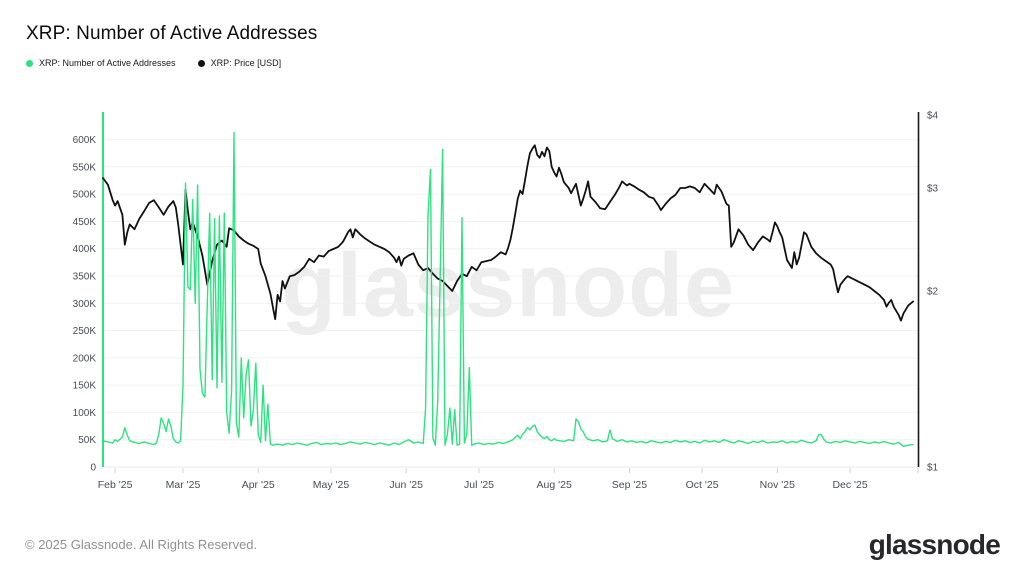  What do you see at coordinates (934, 544) in the screenshot?
I see `glassnode-logo: glassnode` at bounding box center [934, 544].